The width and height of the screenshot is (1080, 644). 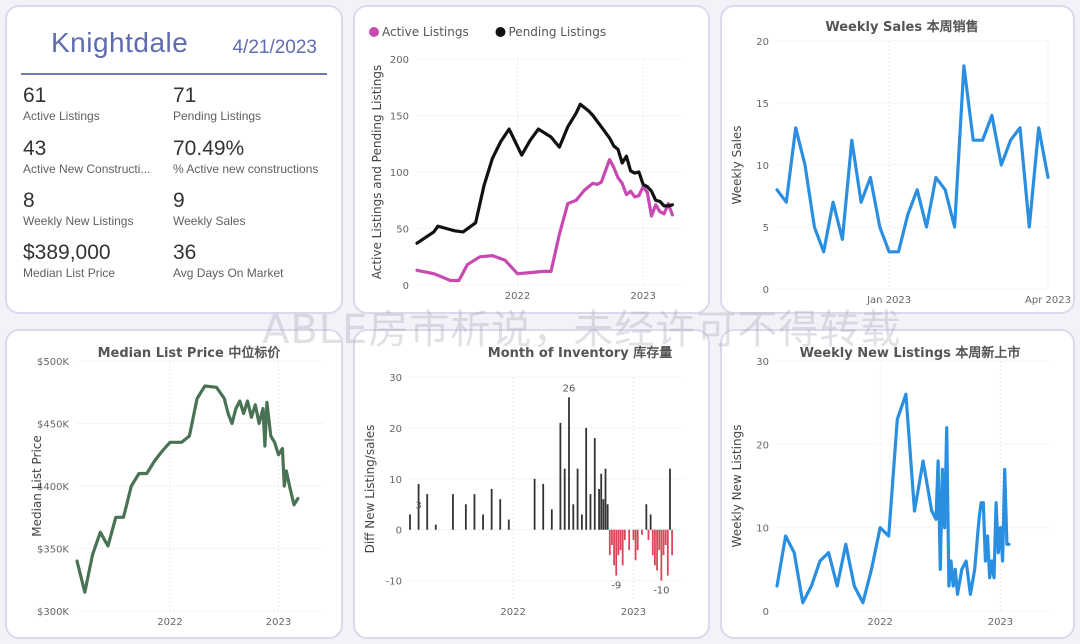 I want to click on kpi-active-listings: 61 Active Listings, so click(x=100, y=104).